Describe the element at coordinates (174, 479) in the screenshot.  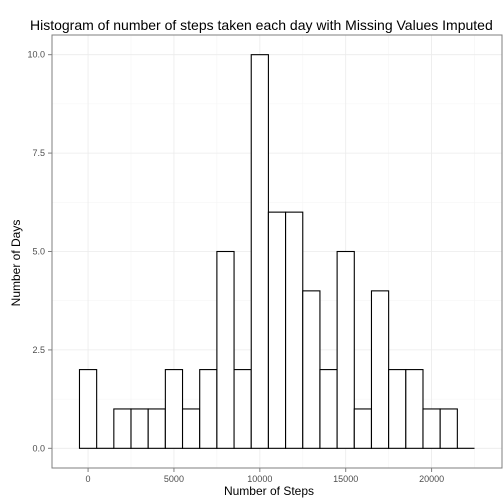
I see `x-tick-label: 5000` at that location.